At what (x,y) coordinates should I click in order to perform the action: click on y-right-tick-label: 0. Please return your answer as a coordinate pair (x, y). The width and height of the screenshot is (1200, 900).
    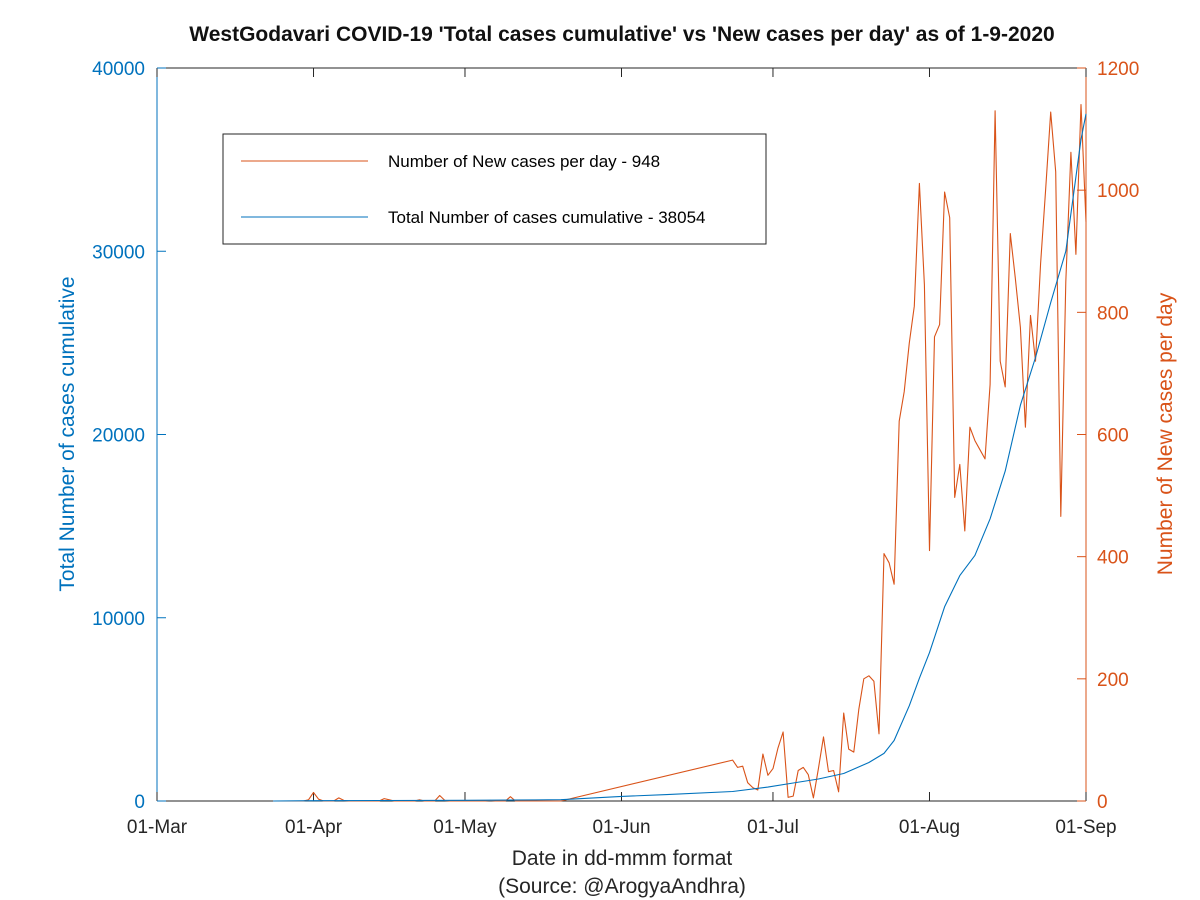
    Looking at the image, I should click on (1102, 802).